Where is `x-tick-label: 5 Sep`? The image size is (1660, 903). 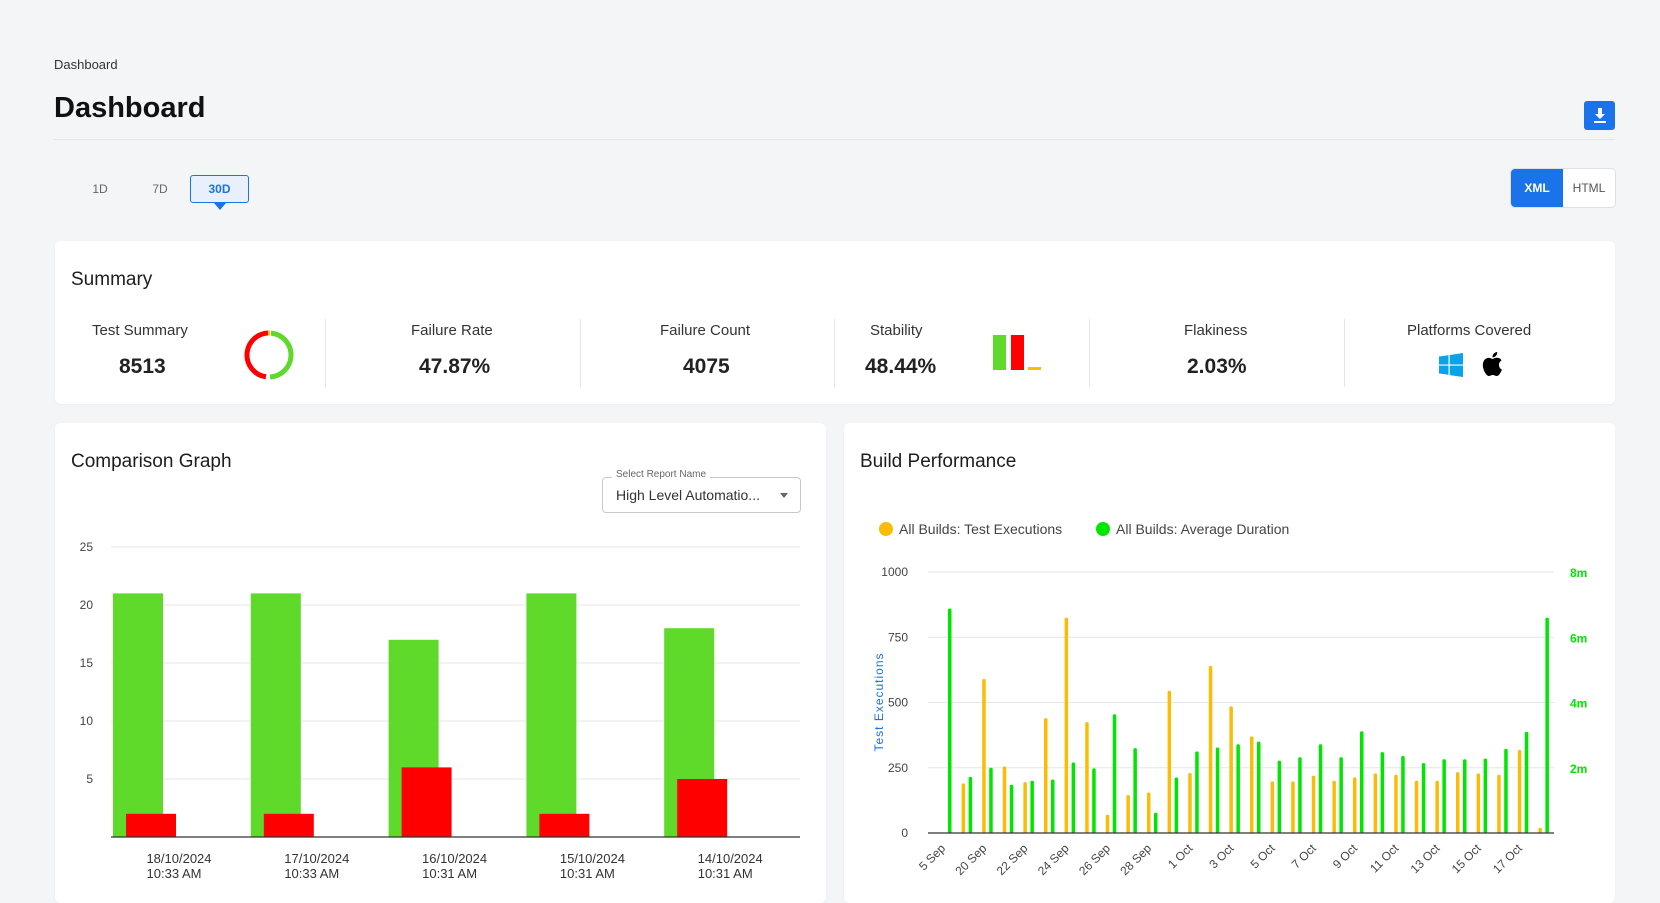 x-tick-label: 5 Sep is located at coordinates (932, 857).